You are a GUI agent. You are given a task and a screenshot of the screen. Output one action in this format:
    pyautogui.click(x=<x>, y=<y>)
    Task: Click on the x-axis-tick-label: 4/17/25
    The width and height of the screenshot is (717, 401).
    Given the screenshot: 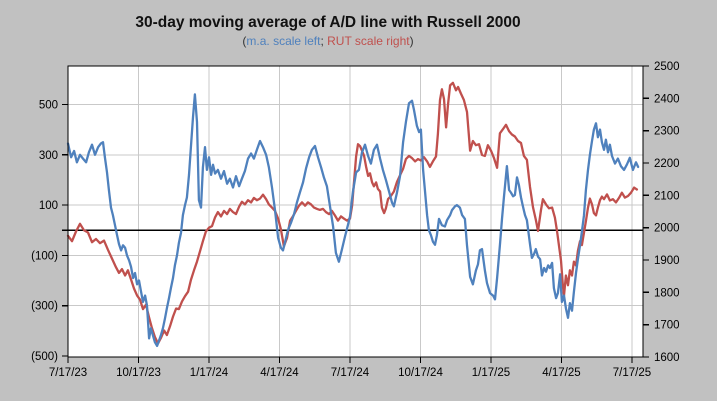 What is the action you would take?
    pyautogui.click(x=561, y=373)
    